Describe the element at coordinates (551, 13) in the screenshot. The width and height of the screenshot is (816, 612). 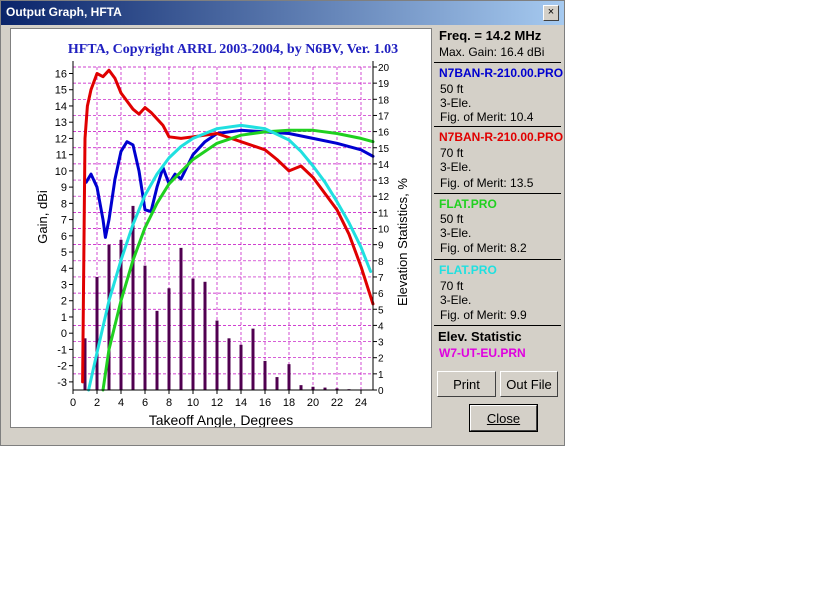
I see `close-icon: ×` at that location.